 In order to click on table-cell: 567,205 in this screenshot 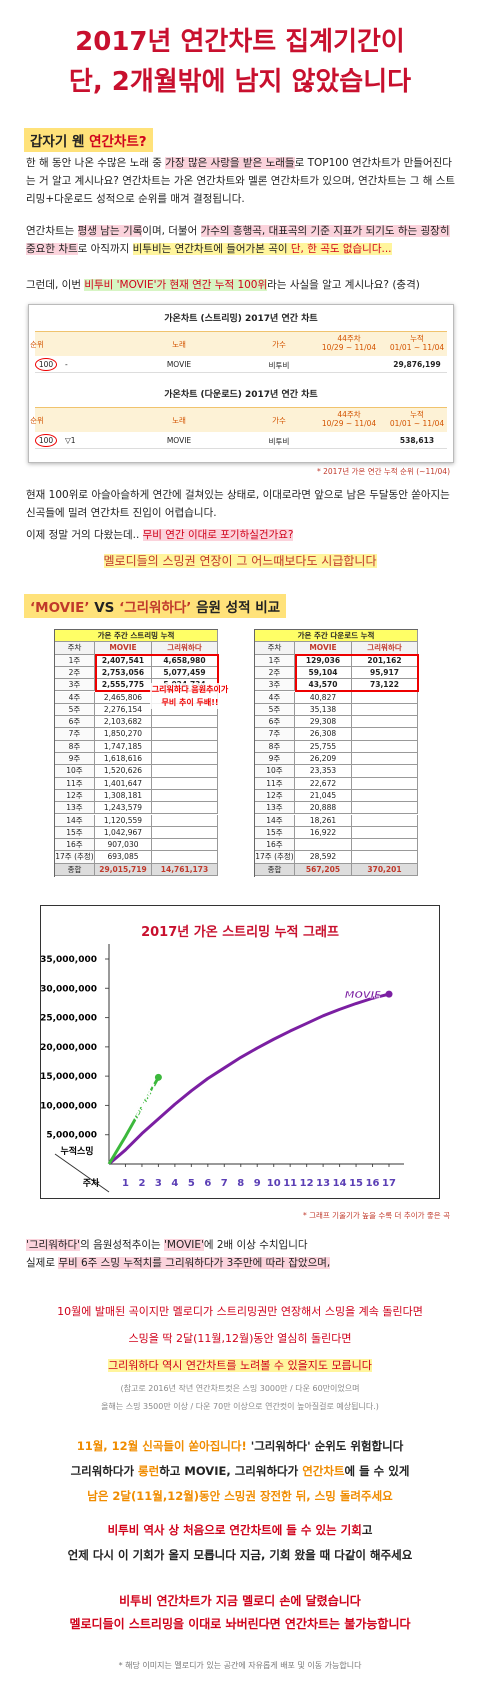, I will do `click(323, 869)`.